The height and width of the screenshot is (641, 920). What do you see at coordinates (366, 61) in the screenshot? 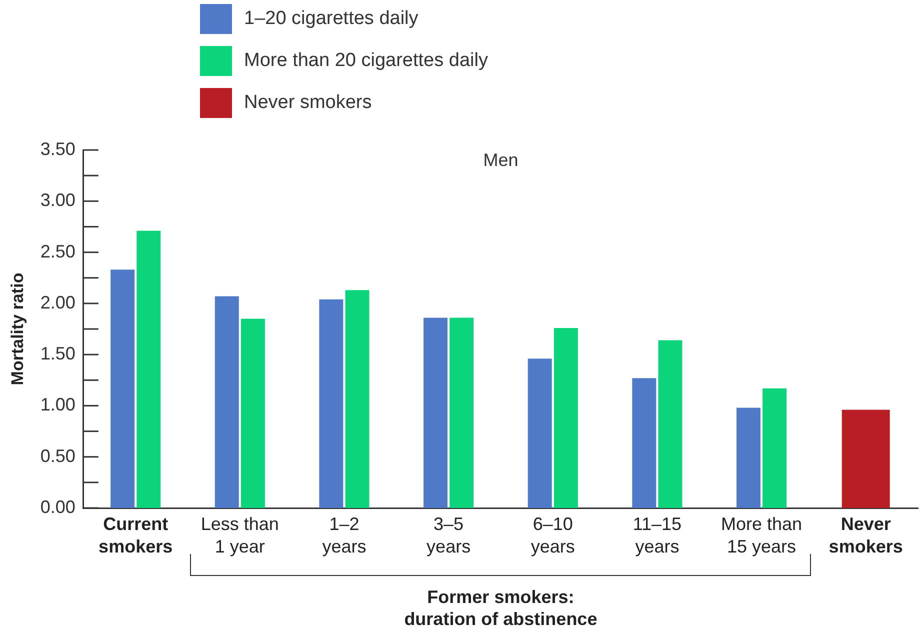
I see `legend-label: More than 20 cigarettes daily` at bounding box center [366, 61].